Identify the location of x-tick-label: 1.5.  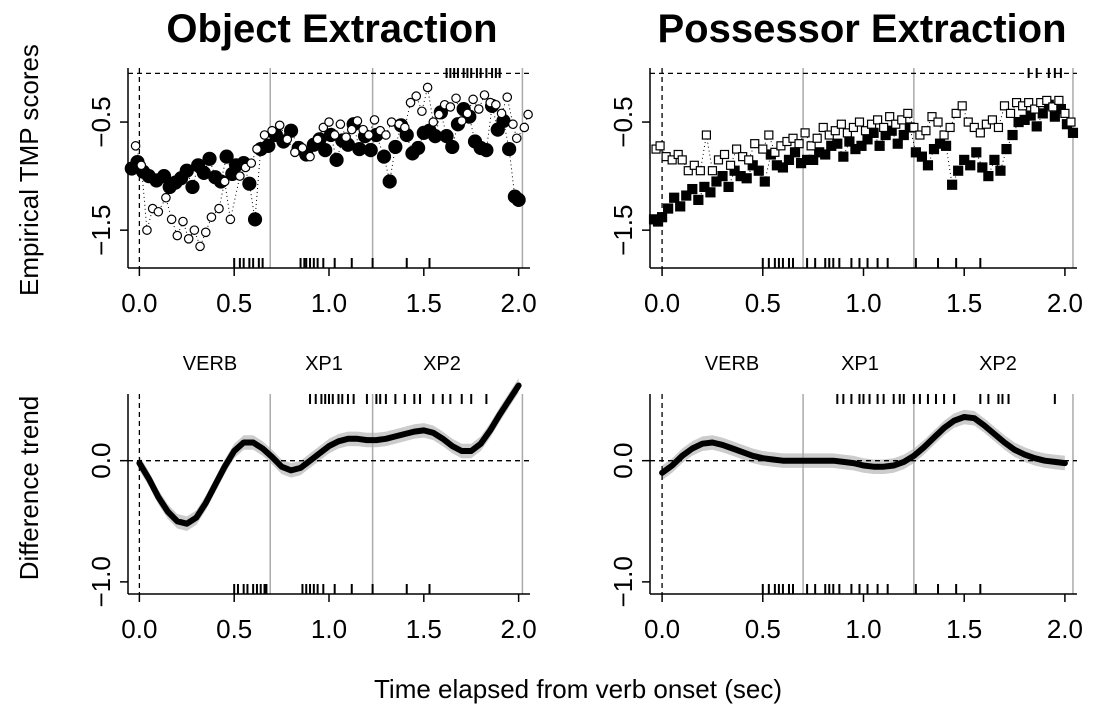
(964, 629).